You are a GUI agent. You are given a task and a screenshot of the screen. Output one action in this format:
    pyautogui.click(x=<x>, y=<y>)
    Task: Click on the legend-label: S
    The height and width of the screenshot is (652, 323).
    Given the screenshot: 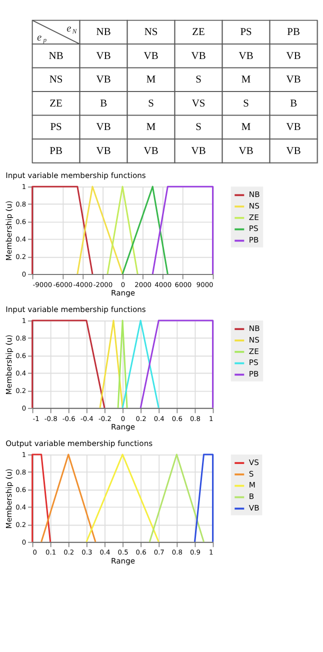 What is the action you would take?
    pyautogui.click(x=251, y=473)
    